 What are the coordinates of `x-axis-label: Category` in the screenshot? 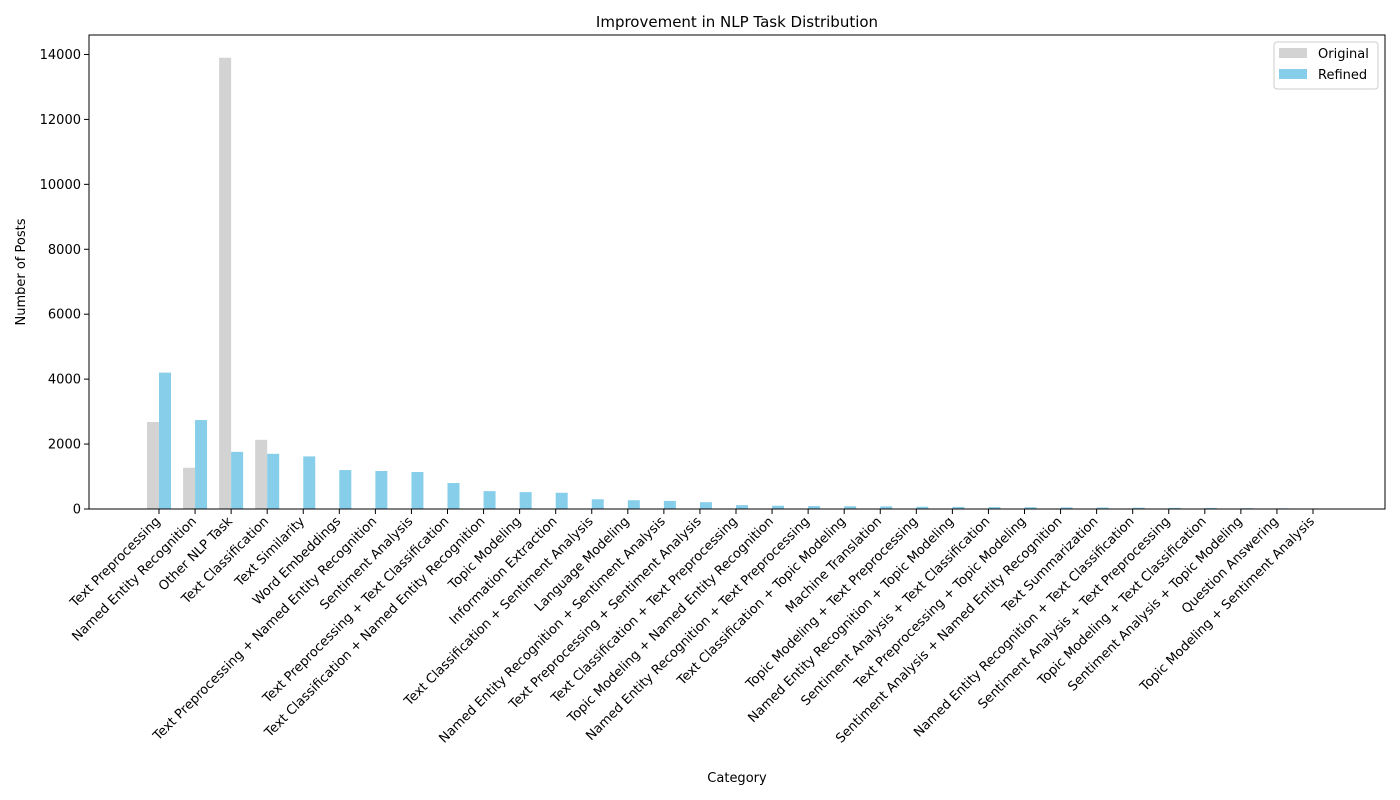 It's located at (737, 778).